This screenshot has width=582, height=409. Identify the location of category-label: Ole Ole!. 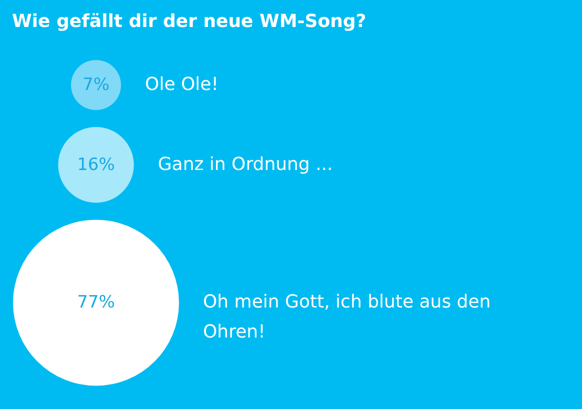
(181, 85).